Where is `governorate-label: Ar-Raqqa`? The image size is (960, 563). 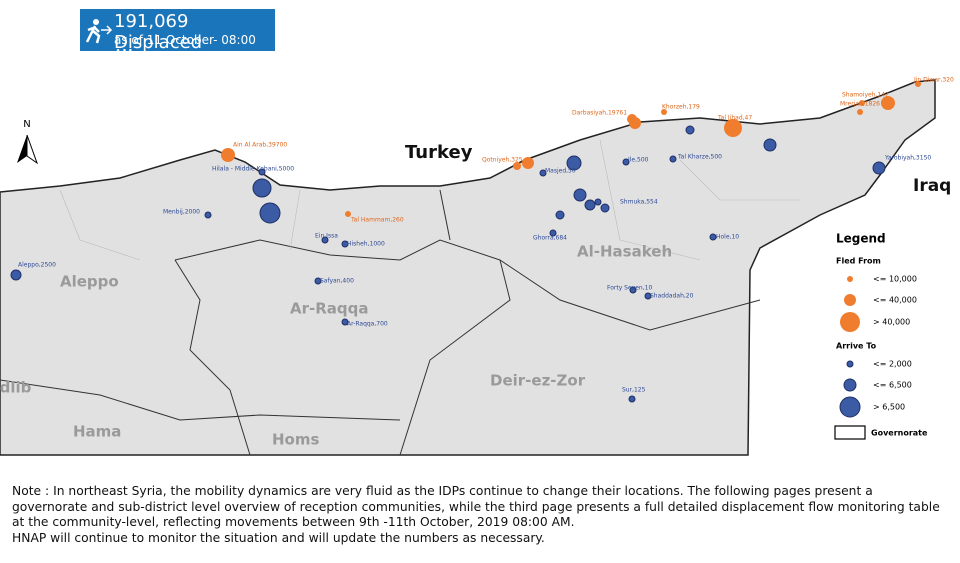
governorate-label: Ar-Raqqa is located at coordinates (329, 309).